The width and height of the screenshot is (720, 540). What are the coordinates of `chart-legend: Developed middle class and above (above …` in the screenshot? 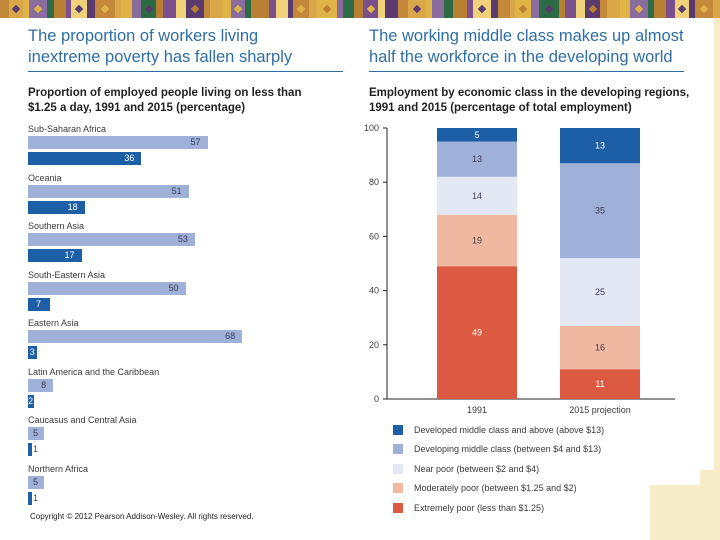 It's located at (538, 469).